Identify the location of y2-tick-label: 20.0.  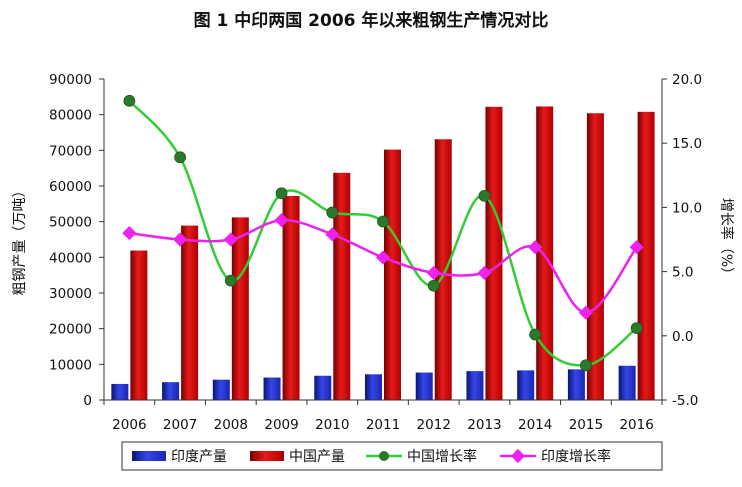
(687, 80).